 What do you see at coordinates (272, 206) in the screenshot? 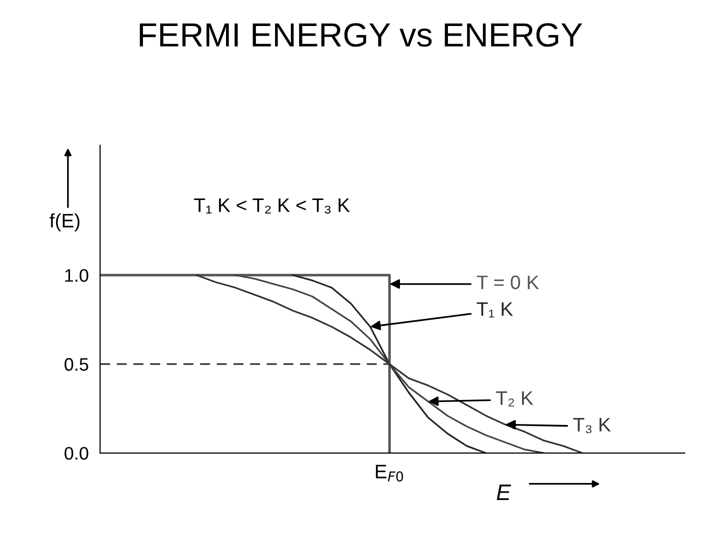
I see `annotation: T₁ K < T₂ K < T₃ K` at bounding box center [272, 206].